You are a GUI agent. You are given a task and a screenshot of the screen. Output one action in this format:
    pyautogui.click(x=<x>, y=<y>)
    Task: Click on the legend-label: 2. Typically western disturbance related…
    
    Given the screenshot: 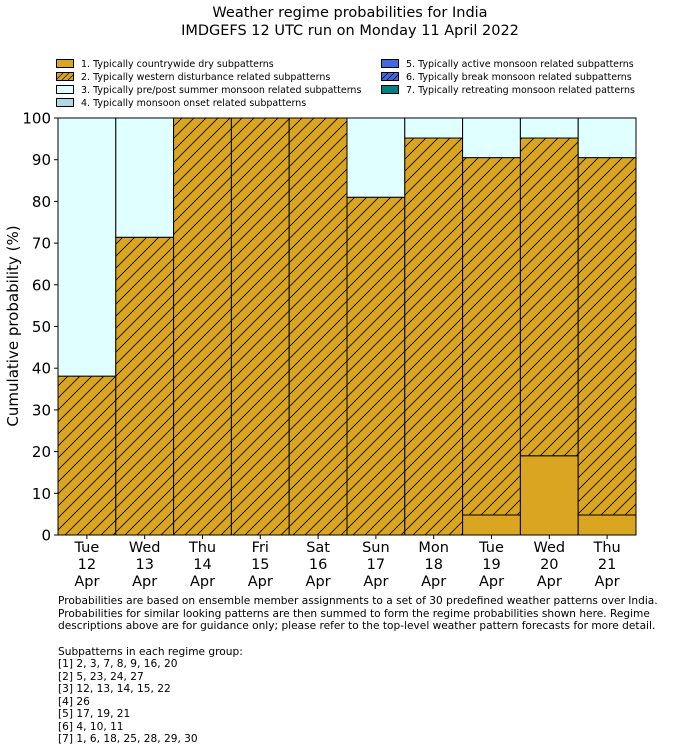 What is the action you would take?
    pyautogui.click(x=206, y=77)
    